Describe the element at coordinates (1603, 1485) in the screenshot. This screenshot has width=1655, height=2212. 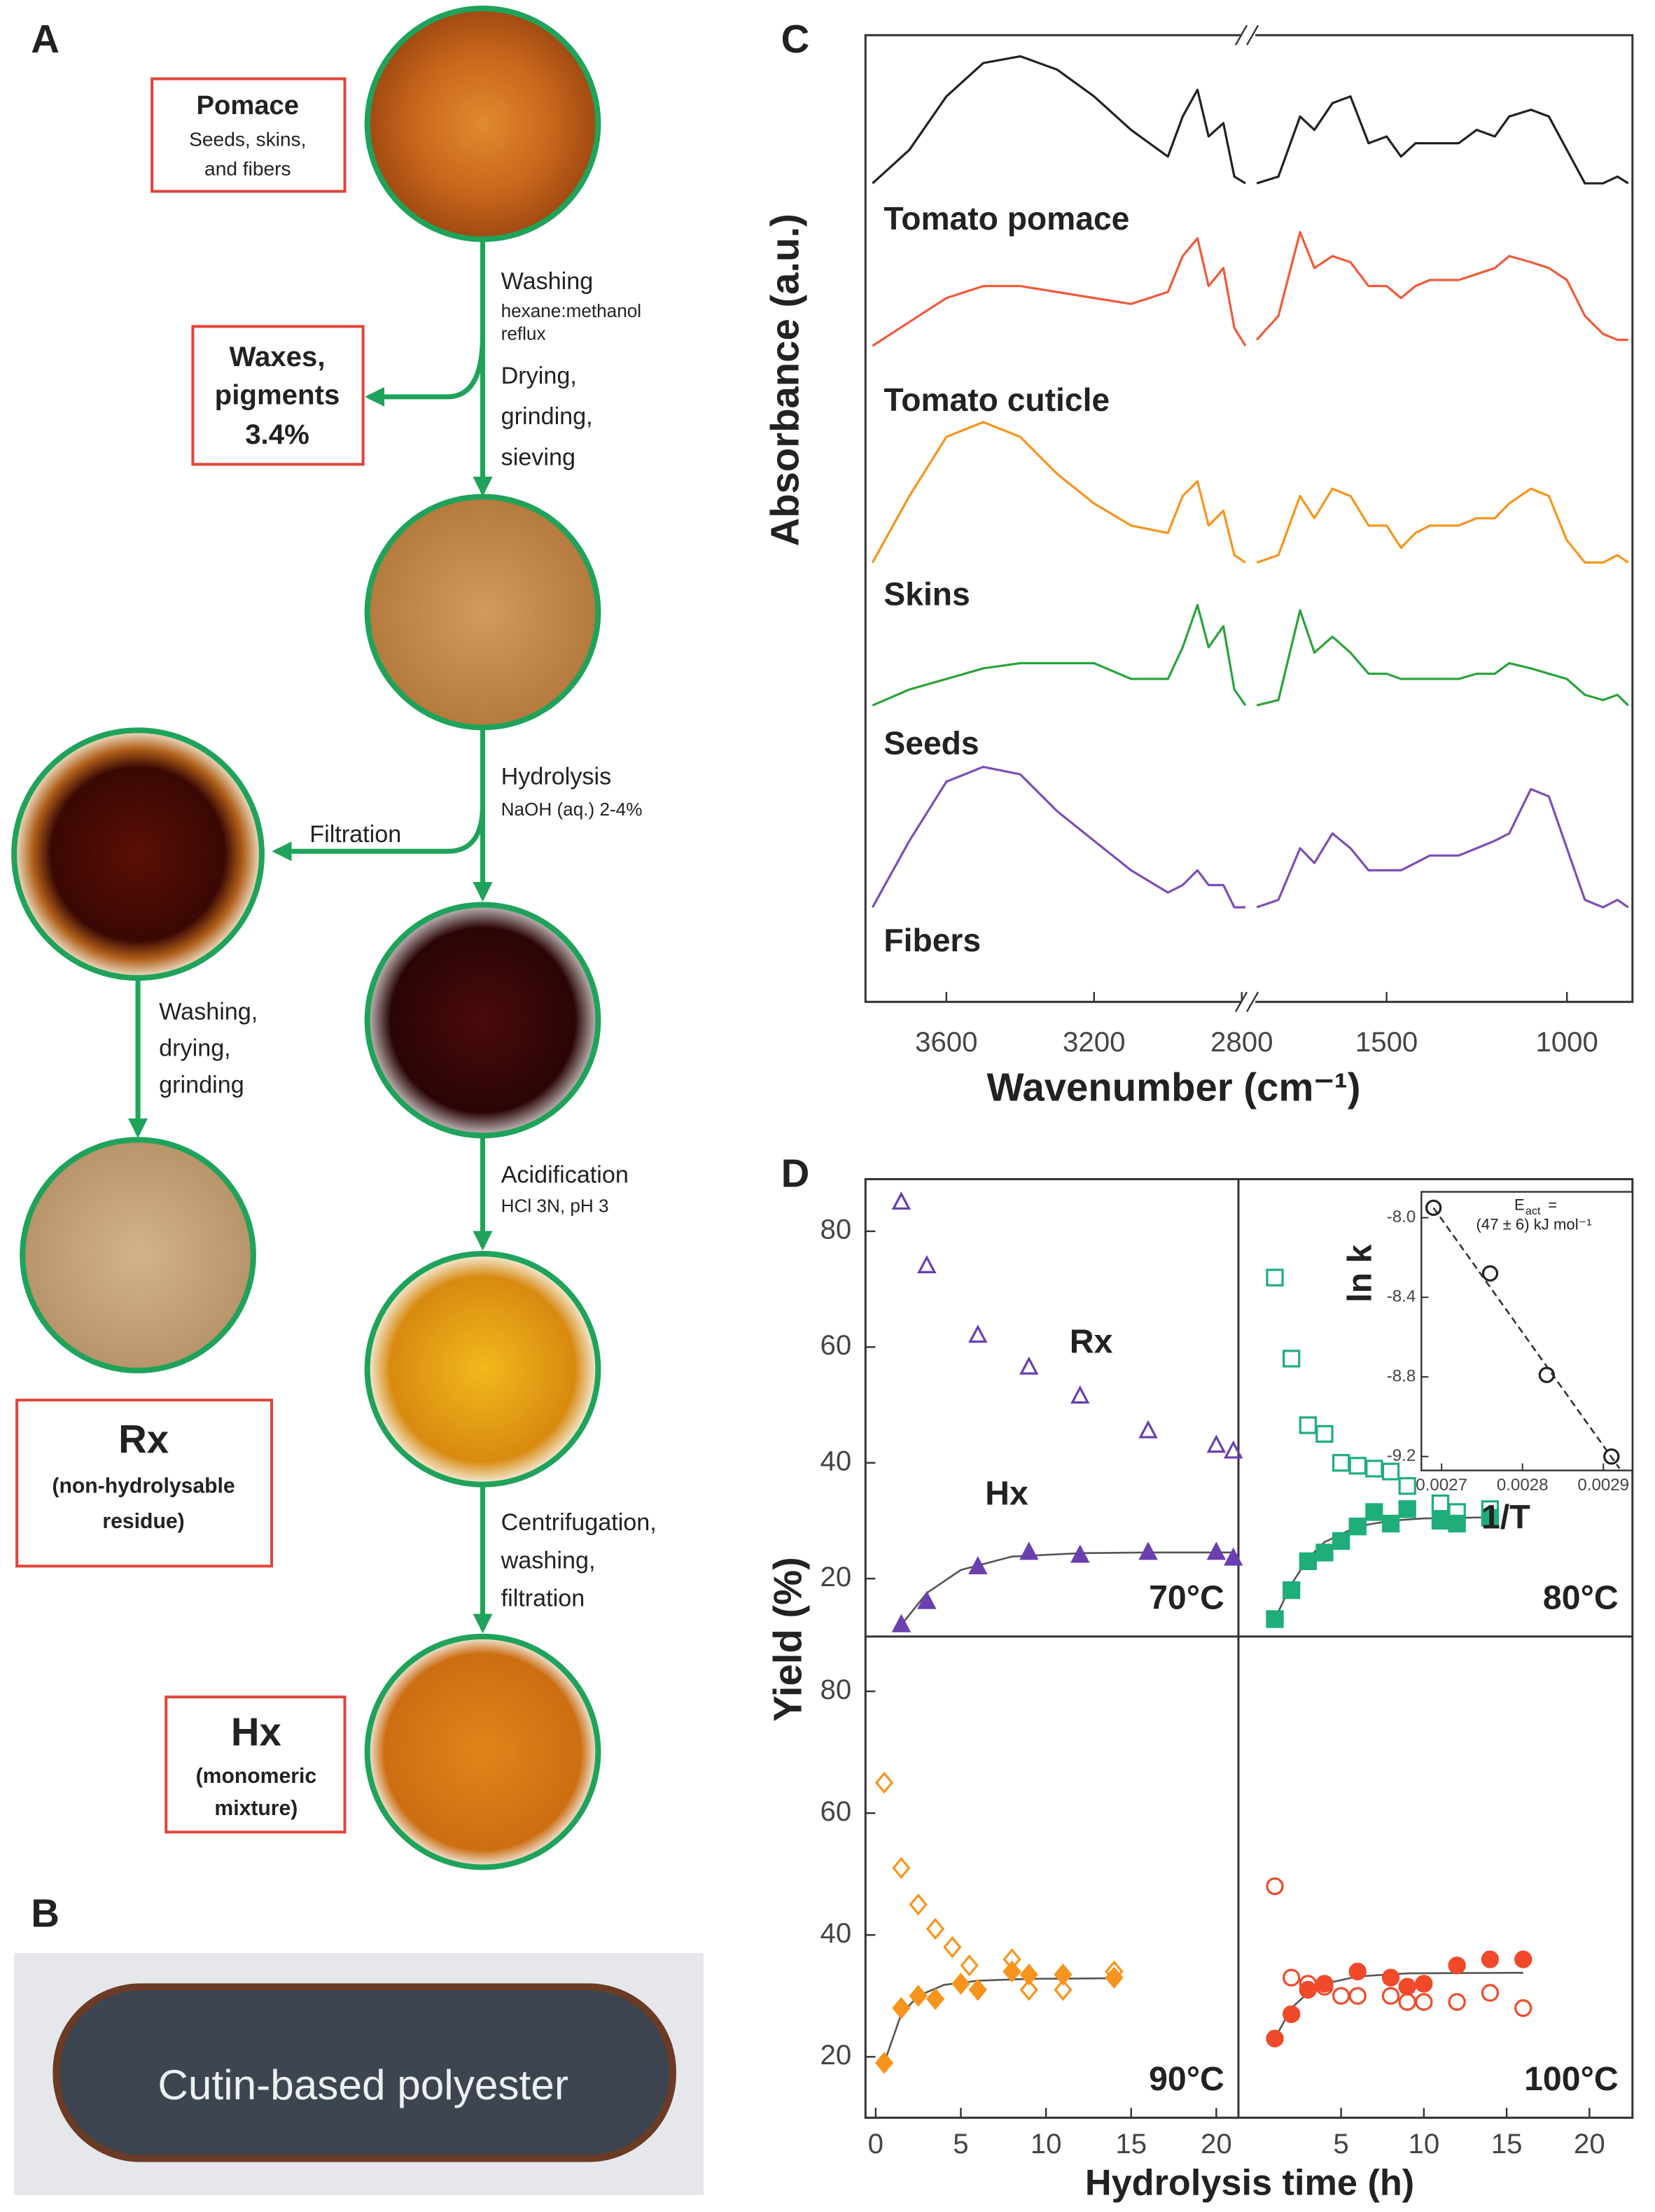
I see `x-tick-label: 0.0029` at that location.